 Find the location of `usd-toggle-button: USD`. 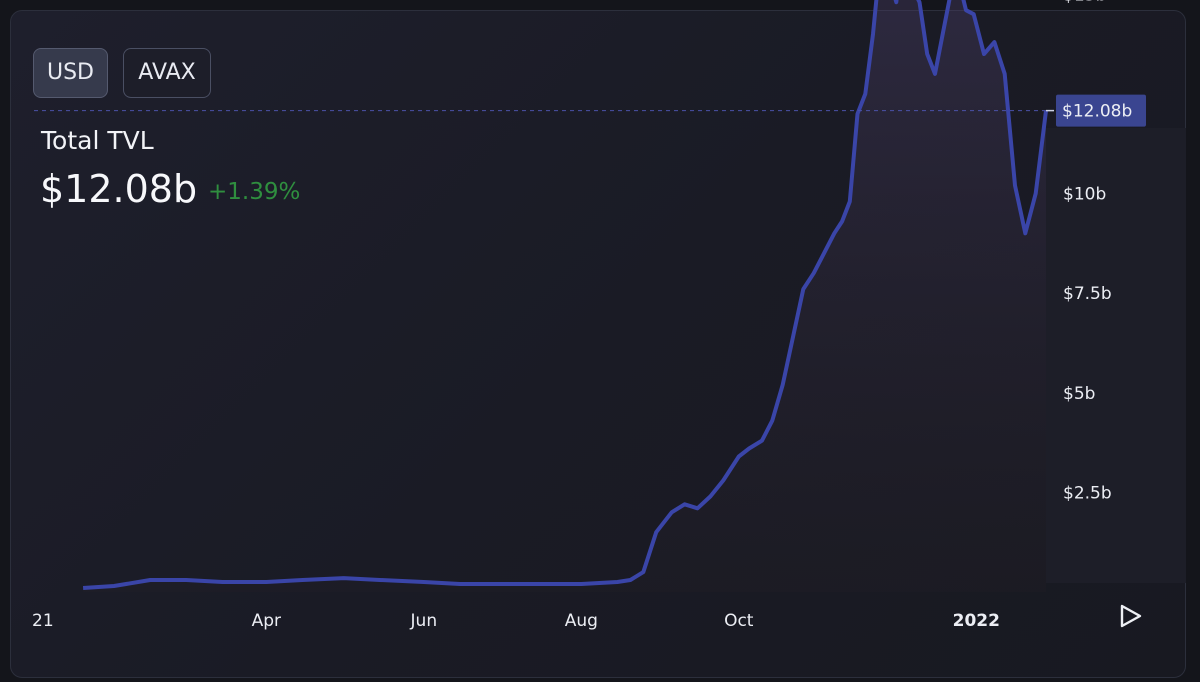

usd-toggle-button: USD is located at coordinates (70, 73).